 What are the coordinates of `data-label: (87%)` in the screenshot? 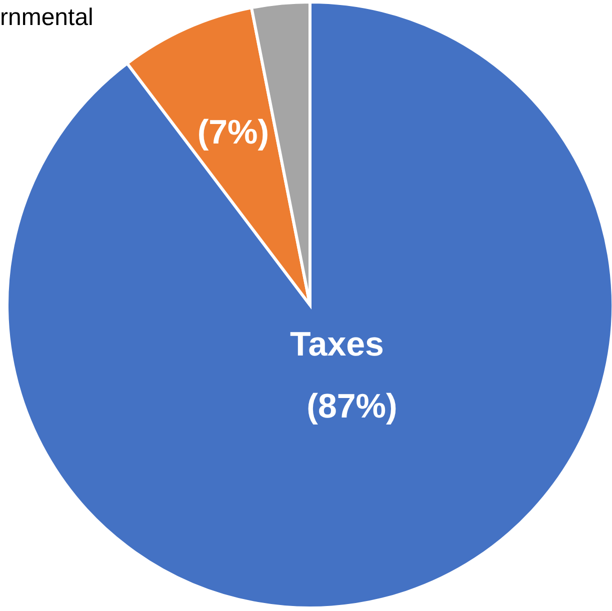 It's located at (352, 406).